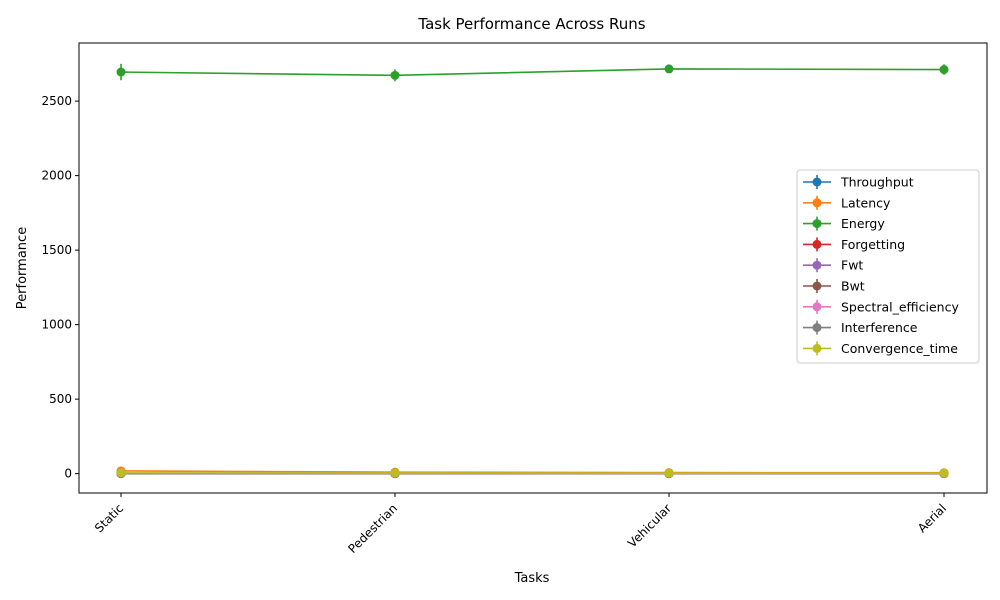  Describe the element at coordinates (932, 518) in the screenshot. I see `x-tick-label: Aerial` at that location.